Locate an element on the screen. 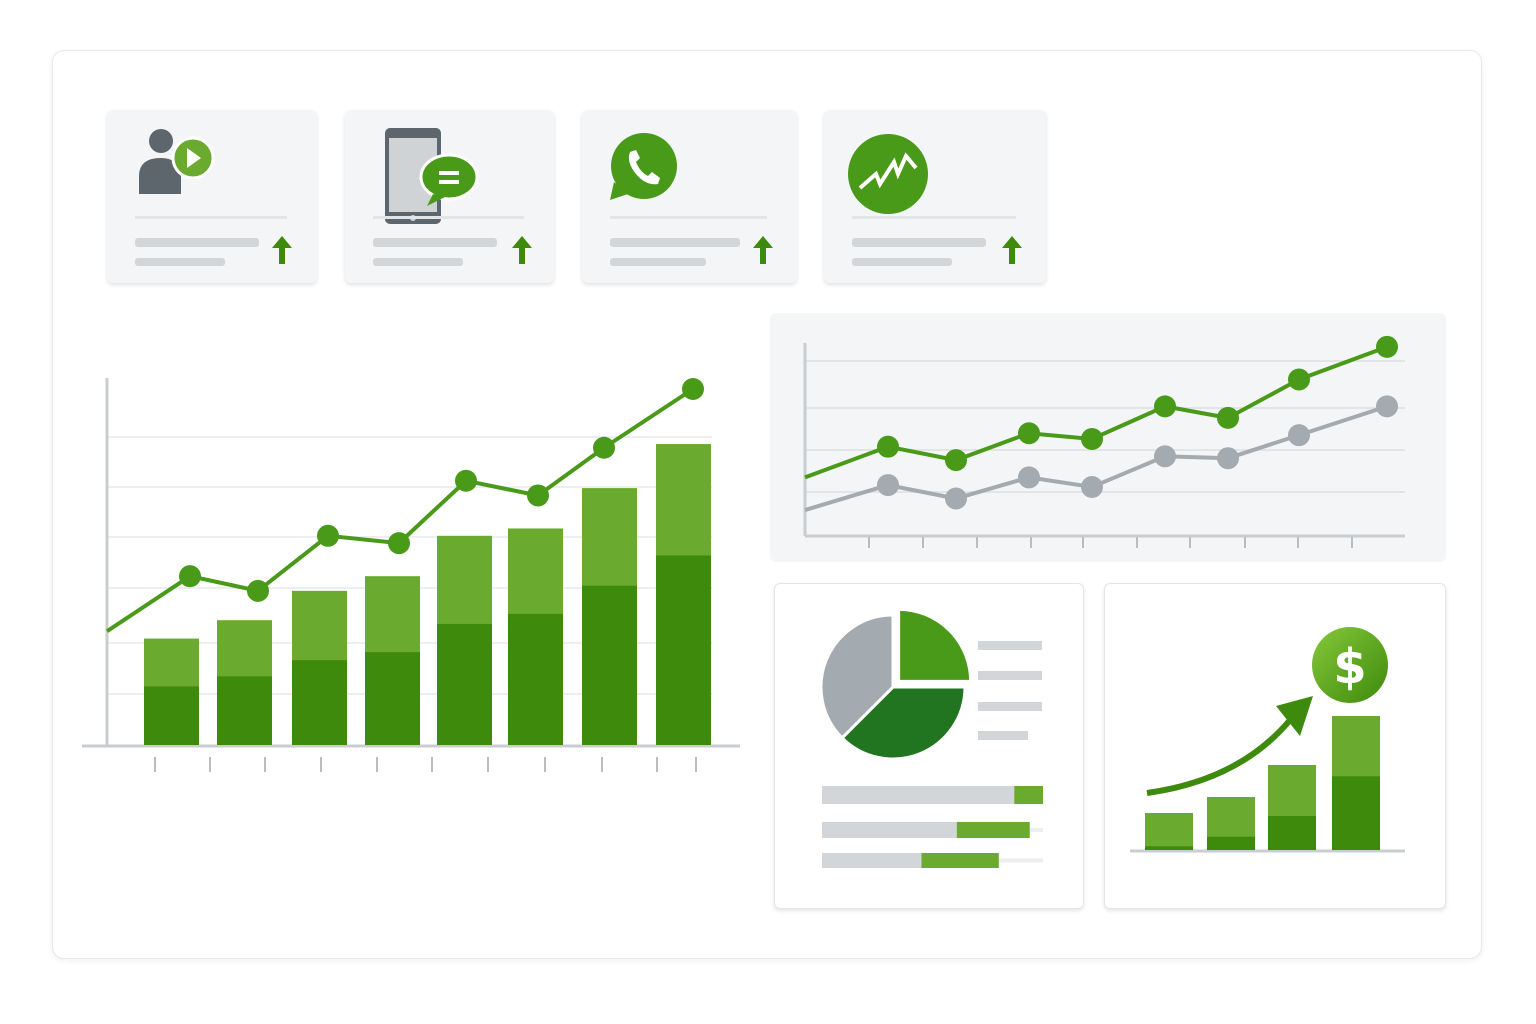 The image size is (1536, 1024). revenue-card is located at coordinates (1275, 746).